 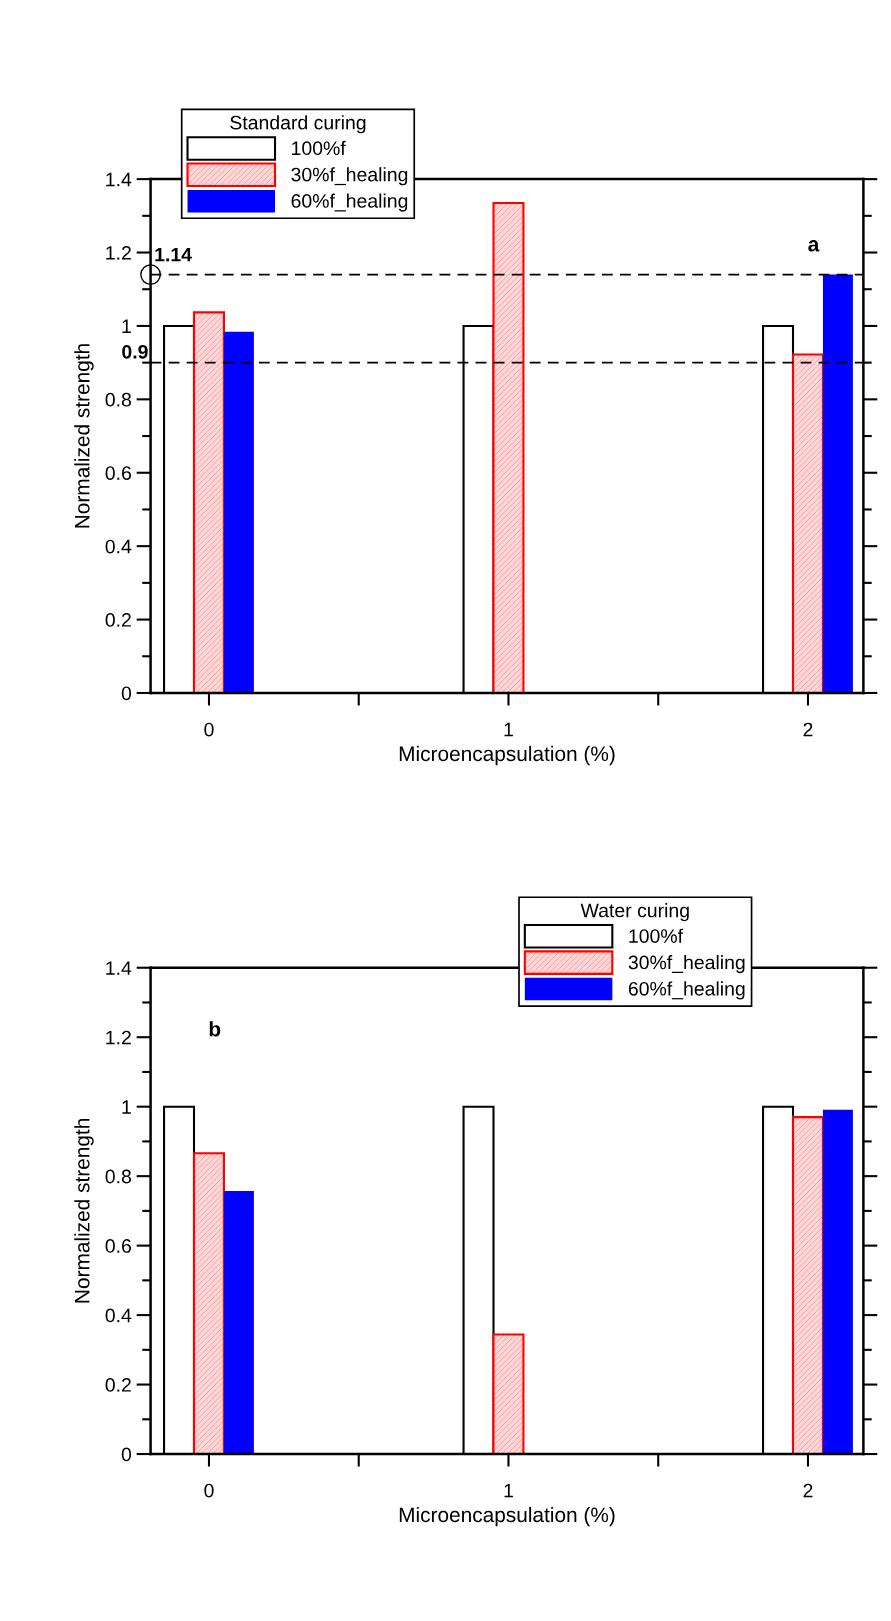 I want to click on annotation: a, so click(x=814, y=246).